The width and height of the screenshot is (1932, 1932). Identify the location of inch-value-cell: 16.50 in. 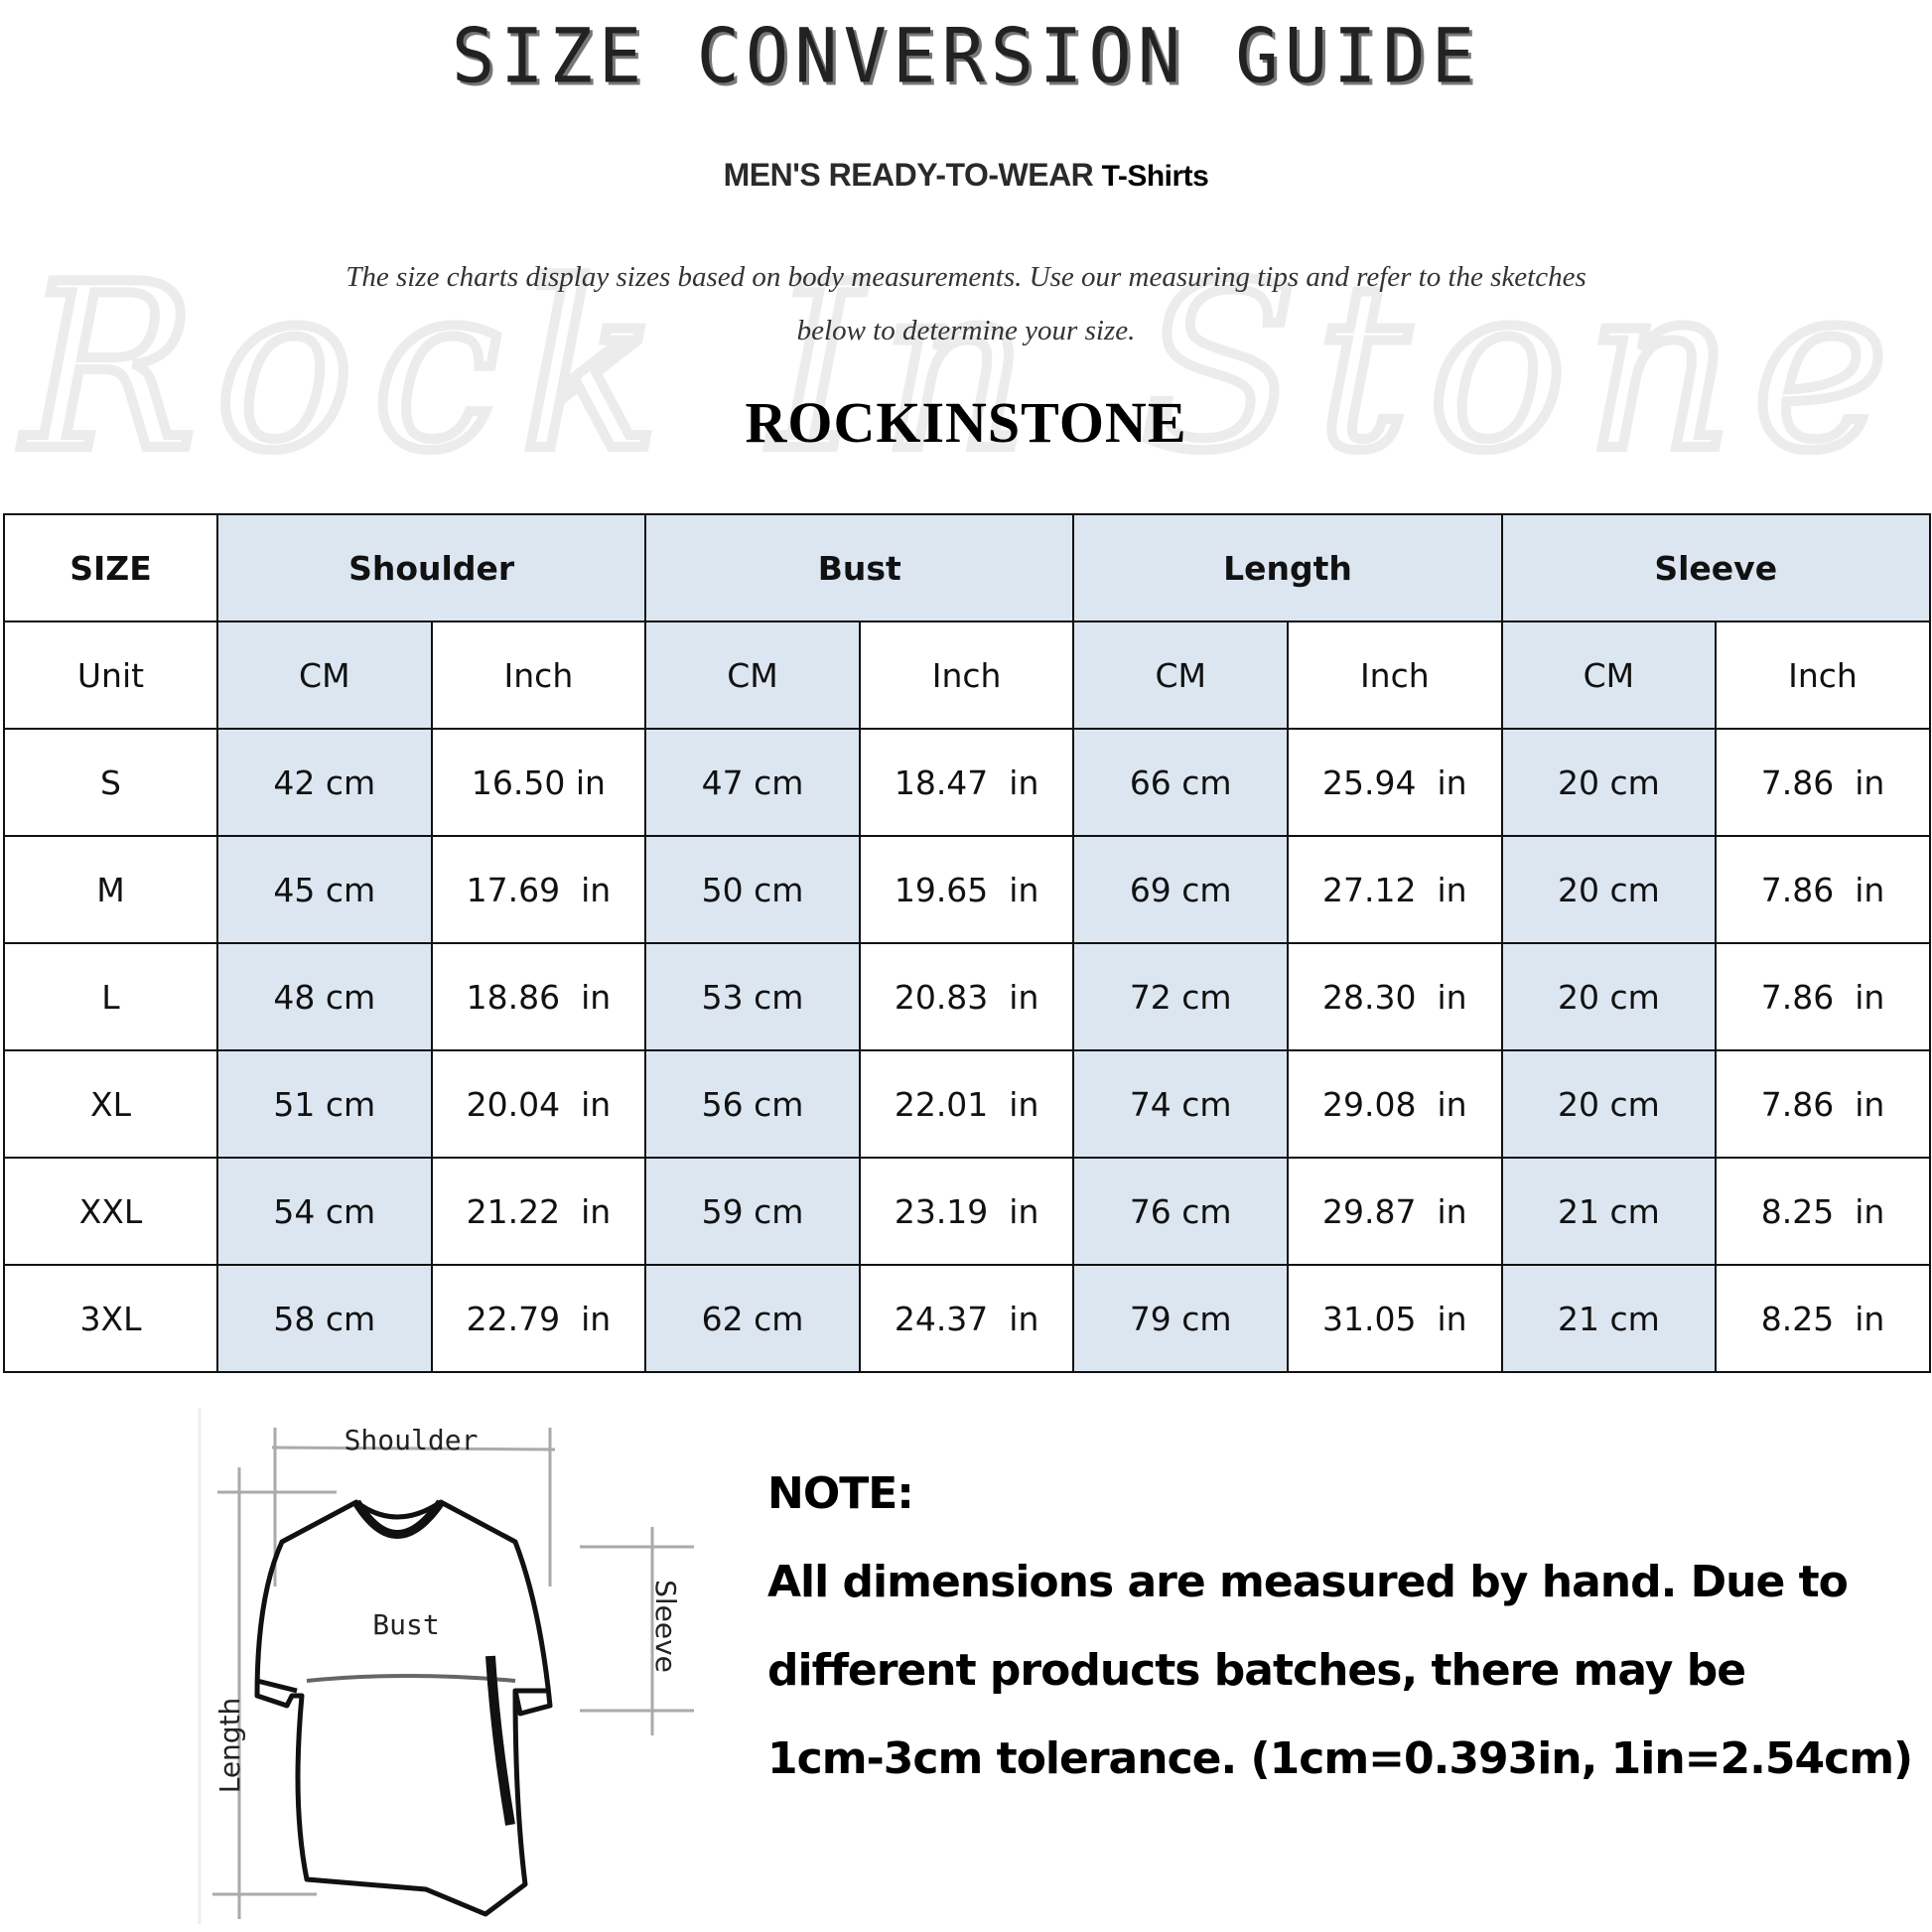
(538, 783).